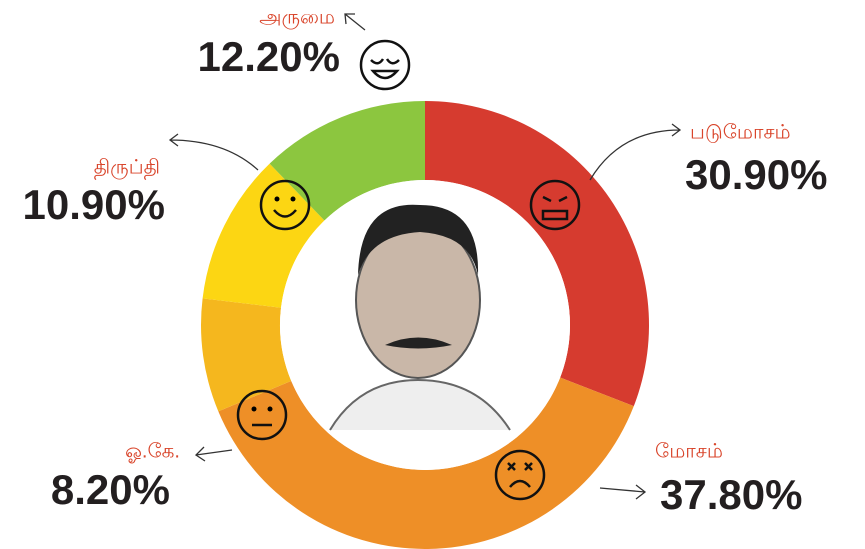 The image size is (865, 549). What do you see at coordinates (420, 317) in the screenshot?
I see `portrait` at bounding box center [420, 317].